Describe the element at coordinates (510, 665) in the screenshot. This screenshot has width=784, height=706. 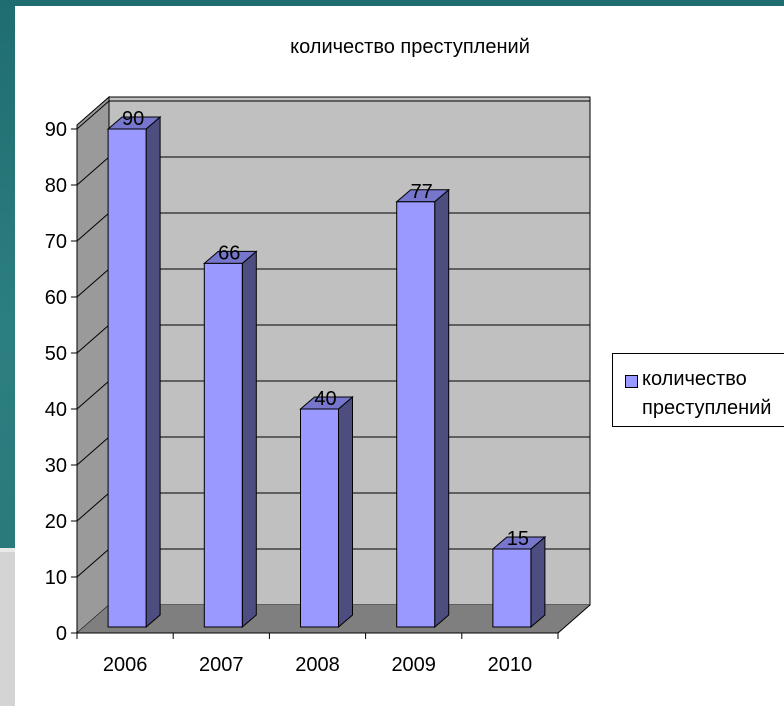
I see `x-tick-label: 2010` at that location.